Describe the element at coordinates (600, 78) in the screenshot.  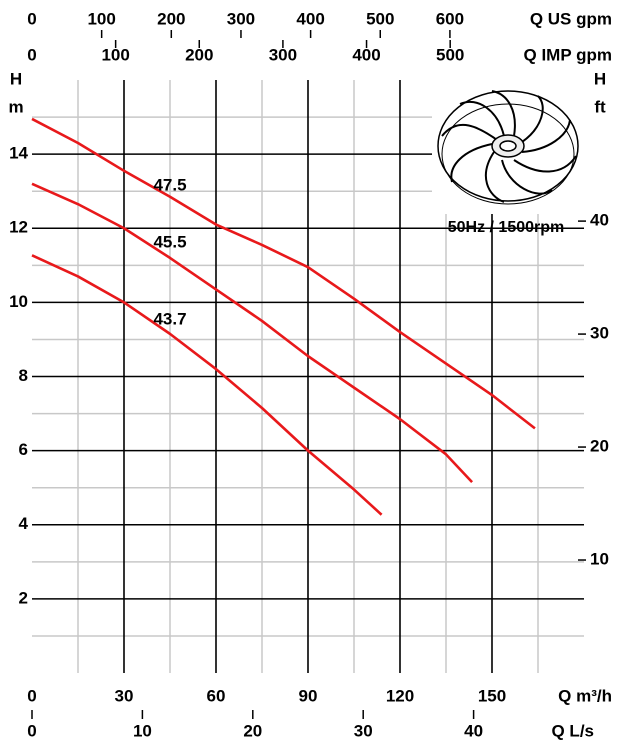
I see `y2-axis-label: H` at that location.